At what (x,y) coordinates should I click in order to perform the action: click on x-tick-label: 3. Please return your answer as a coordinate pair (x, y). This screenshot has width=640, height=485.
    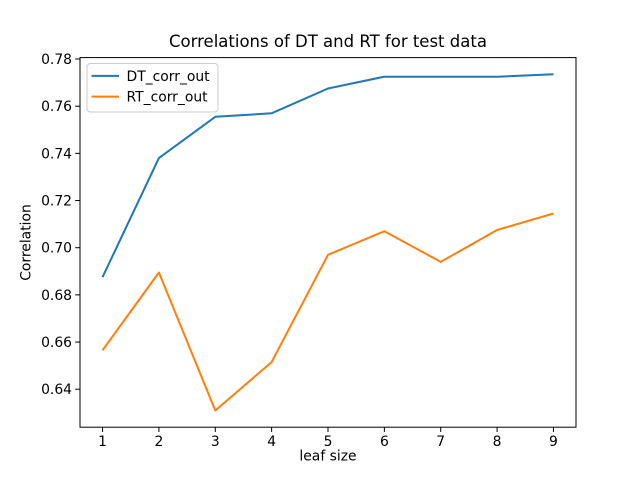
    Looking at the image, I should click on (215, 442).